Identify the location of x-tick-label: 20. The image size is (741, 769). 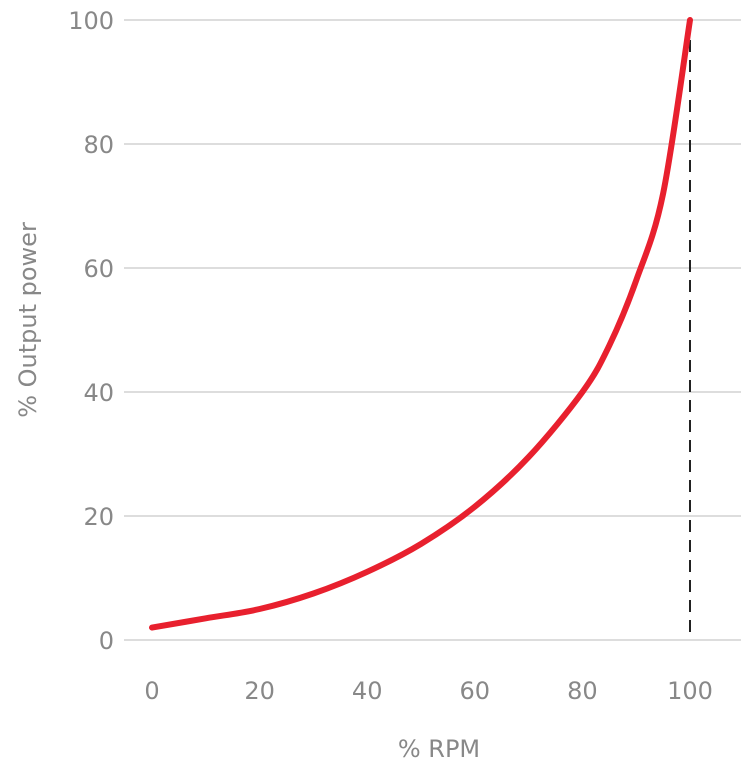
(259, 691).